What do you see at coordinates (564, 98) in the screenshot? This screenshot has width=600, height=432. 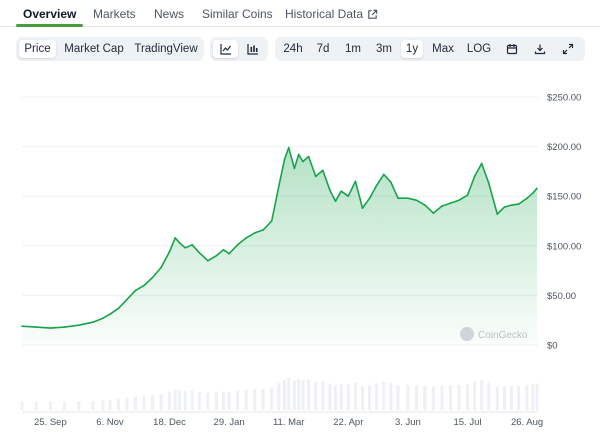 I see `y-tick-label: $250.00` at bounding box center [564, 98].